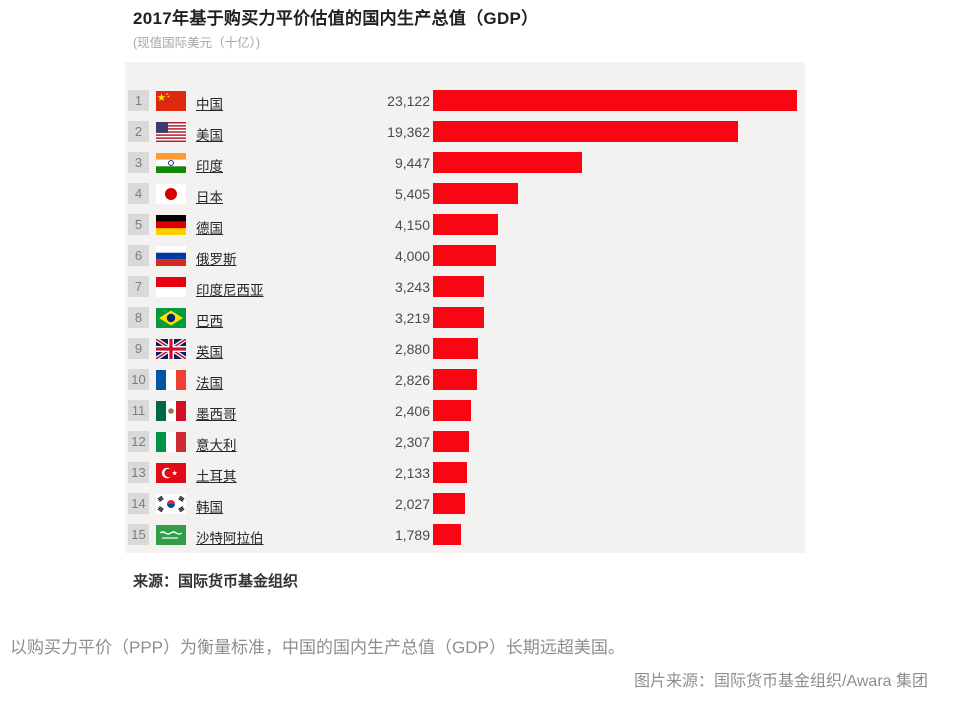 The image size is (955, 704). I want to click on country-row: 5 德国 4,150, so click(465, 225).